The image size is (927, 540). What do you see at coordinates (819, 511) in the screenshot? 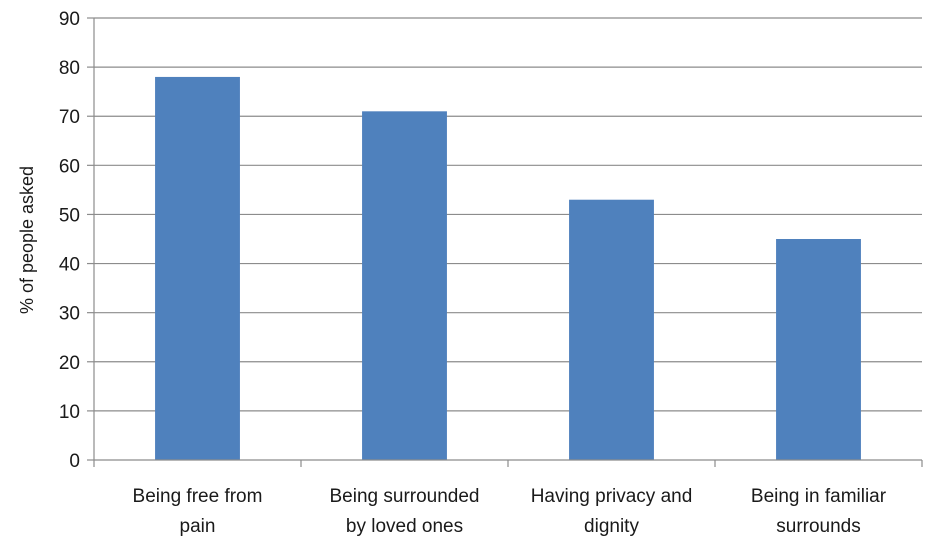
I see `x-category-label: Being in familiar surrounds` at bounding box center [819, 511].